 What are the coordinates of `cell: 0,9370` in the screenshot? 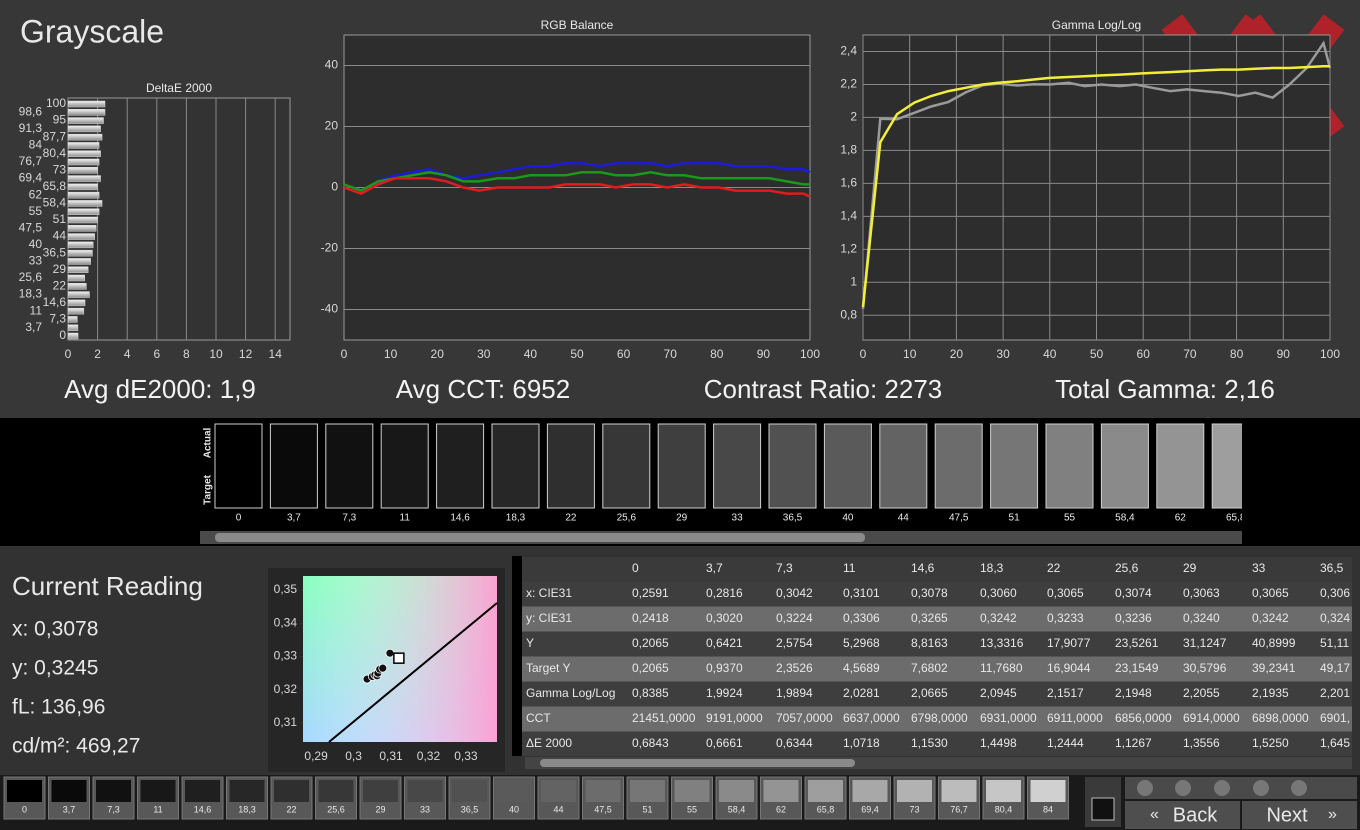 It's located at (724, 668).